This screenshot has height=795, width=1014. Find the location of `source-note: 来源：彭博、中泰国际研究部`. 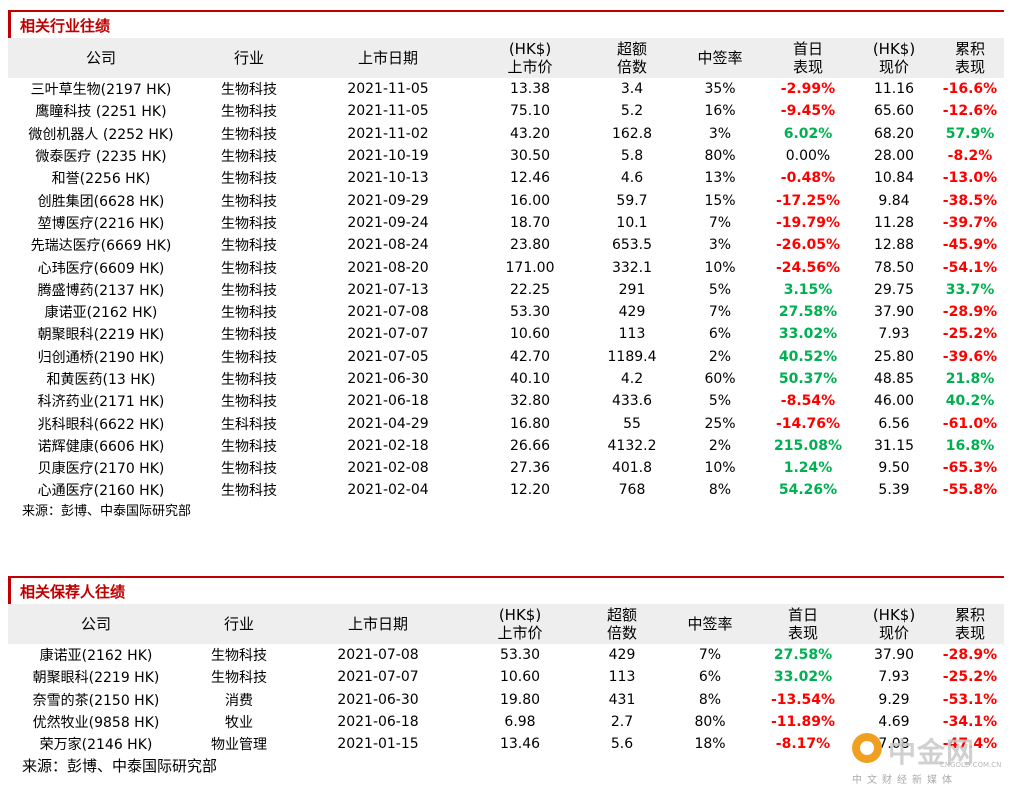

source-note: 来源：彭博、中泰国际研究部 is located at coordinates (120, 766).